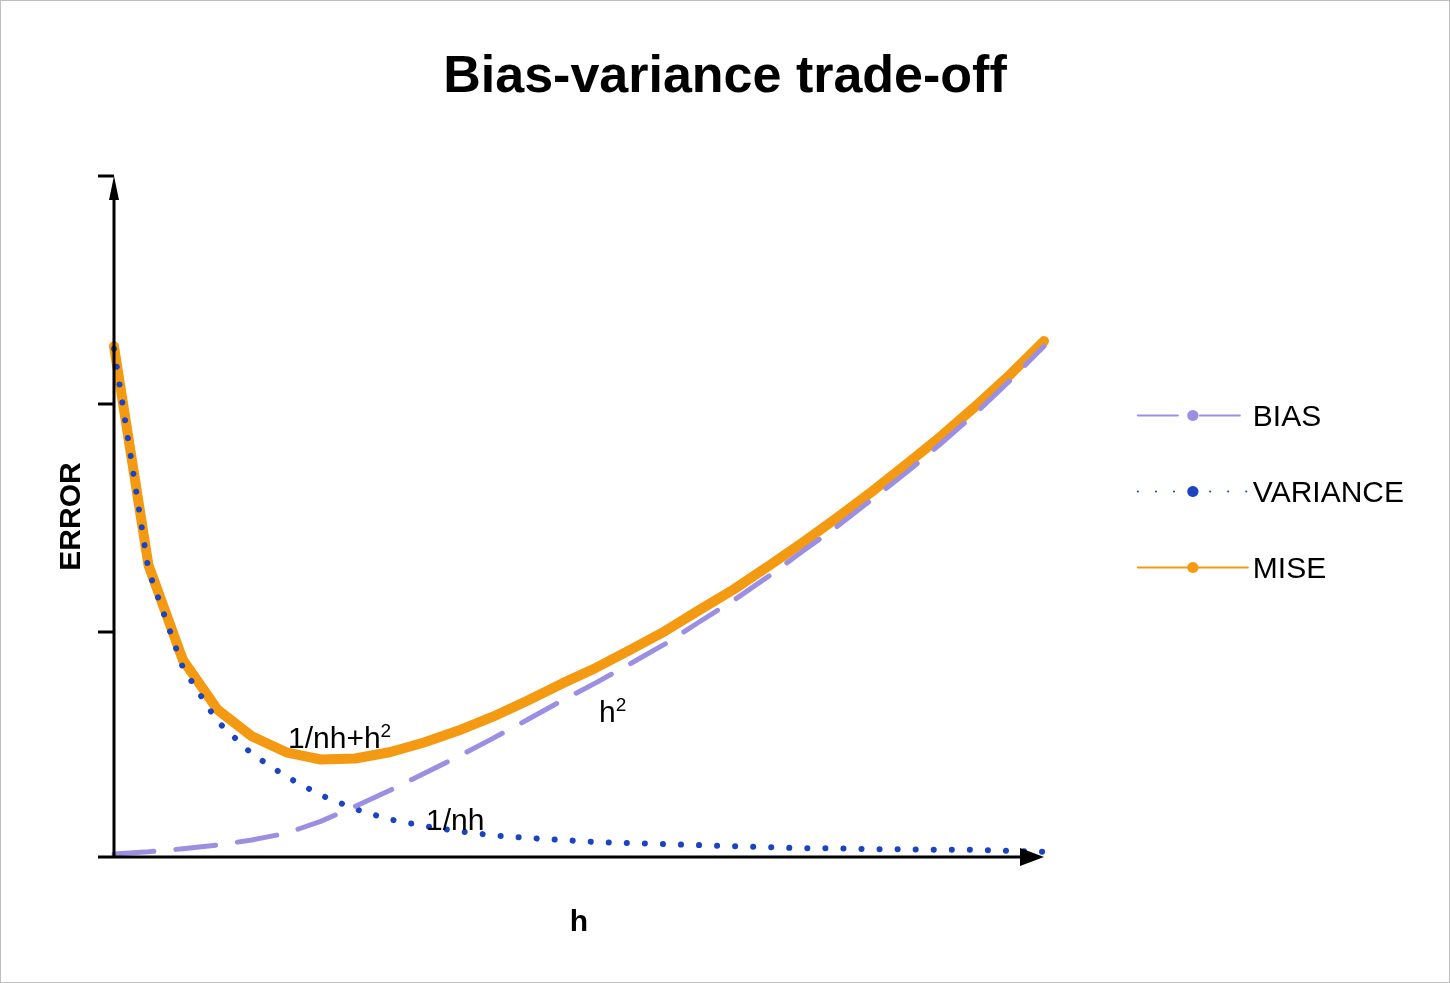 The height and width of the screenshot is (983, 1450). Describe the element at coordinates (1289, 567) in the screenshot. I see `legend-label: MISE` at that location.